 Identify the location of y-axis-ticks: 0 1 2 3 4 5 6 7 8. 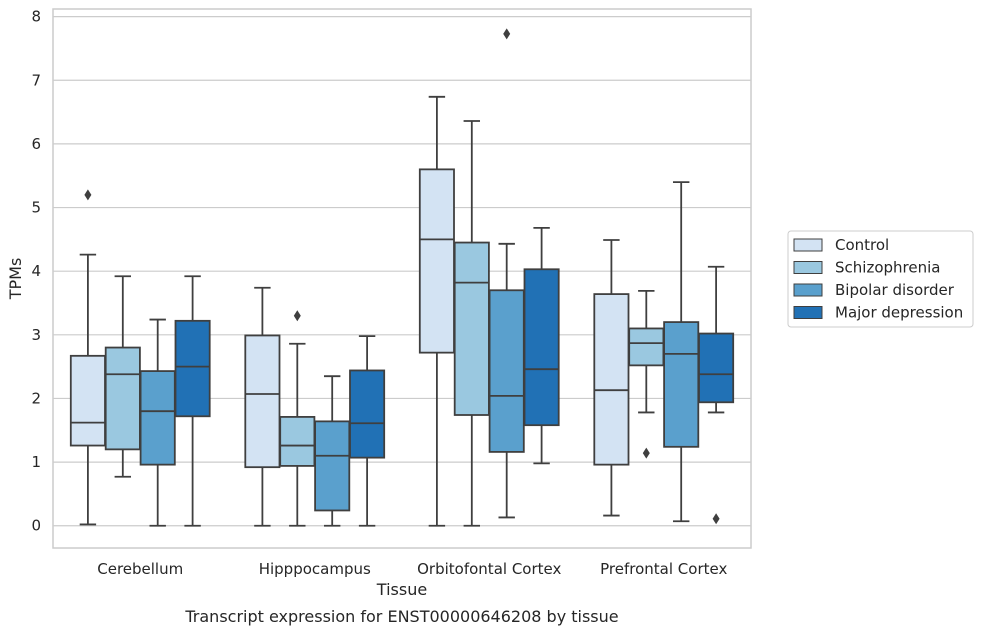
(36, 271).